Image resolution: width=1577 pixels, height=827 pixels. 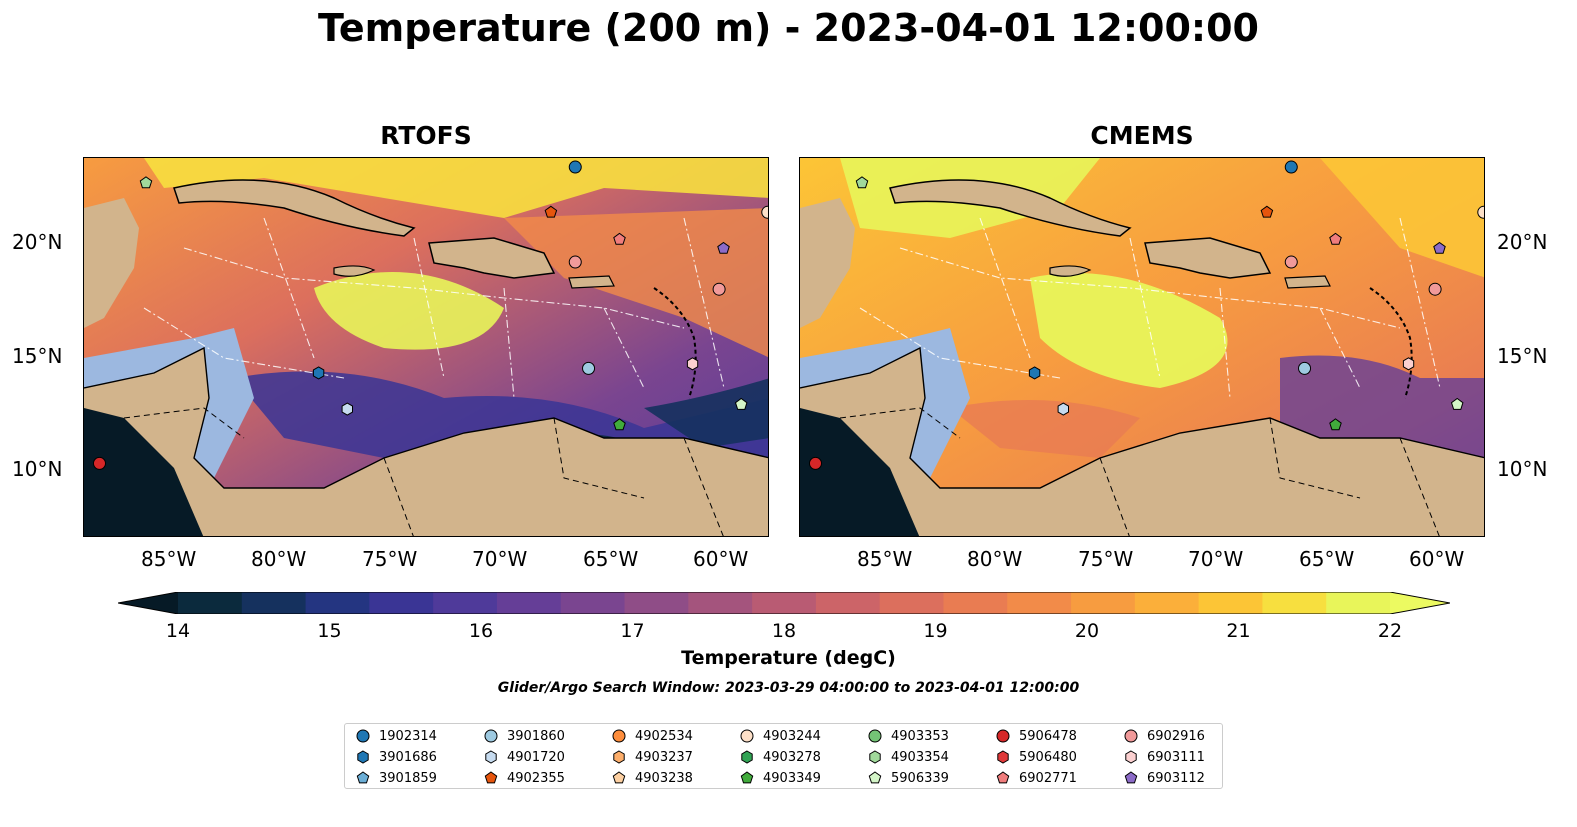 I want to click on legend-label: 6902916, so click(x=1176, y=736).